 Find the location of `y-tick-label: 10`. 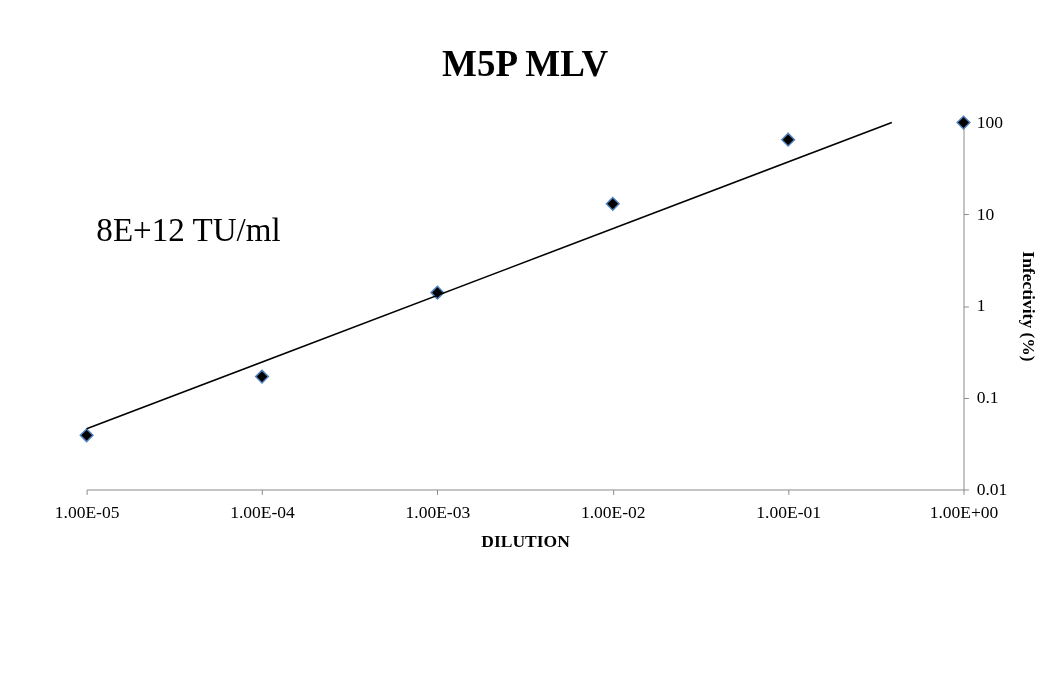

y-tick-label: 10 is located at coordinates (985, 213).